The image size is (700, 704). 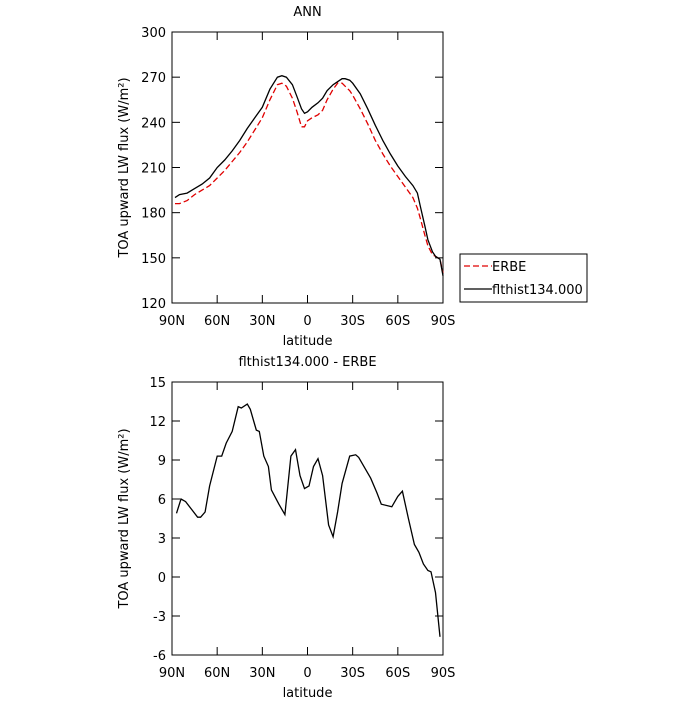 I want to click on y-tick-label: -6, so click(x=159, y=656).